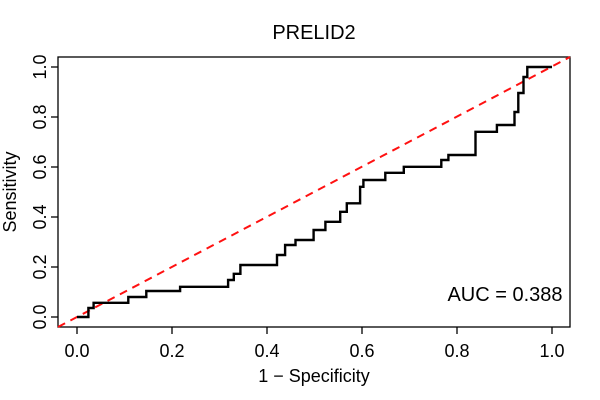  What do you see at coordinates (313, 33) in the screenshot?
I see `plot-title: PRELID2` at bounding box center [313, 33].